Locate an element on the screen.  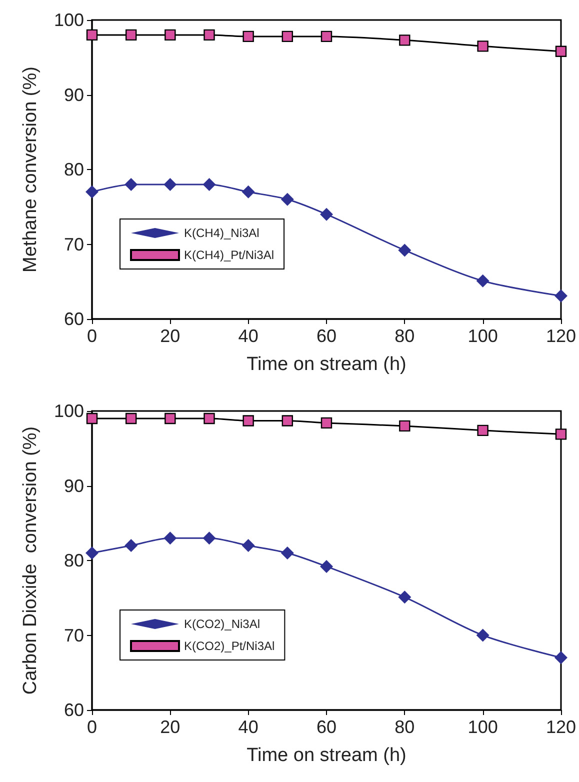
legend-label: K(CH4)_Pt/Ni3Al is located at coordinates (229, 255).